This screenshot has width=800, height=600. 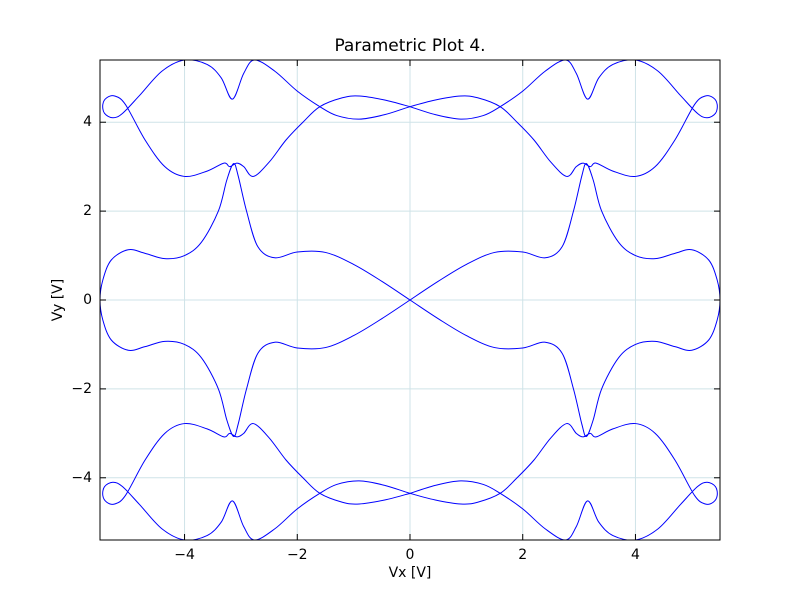 I want to click on y-tick-label: −4, so click(x=81, y=478).